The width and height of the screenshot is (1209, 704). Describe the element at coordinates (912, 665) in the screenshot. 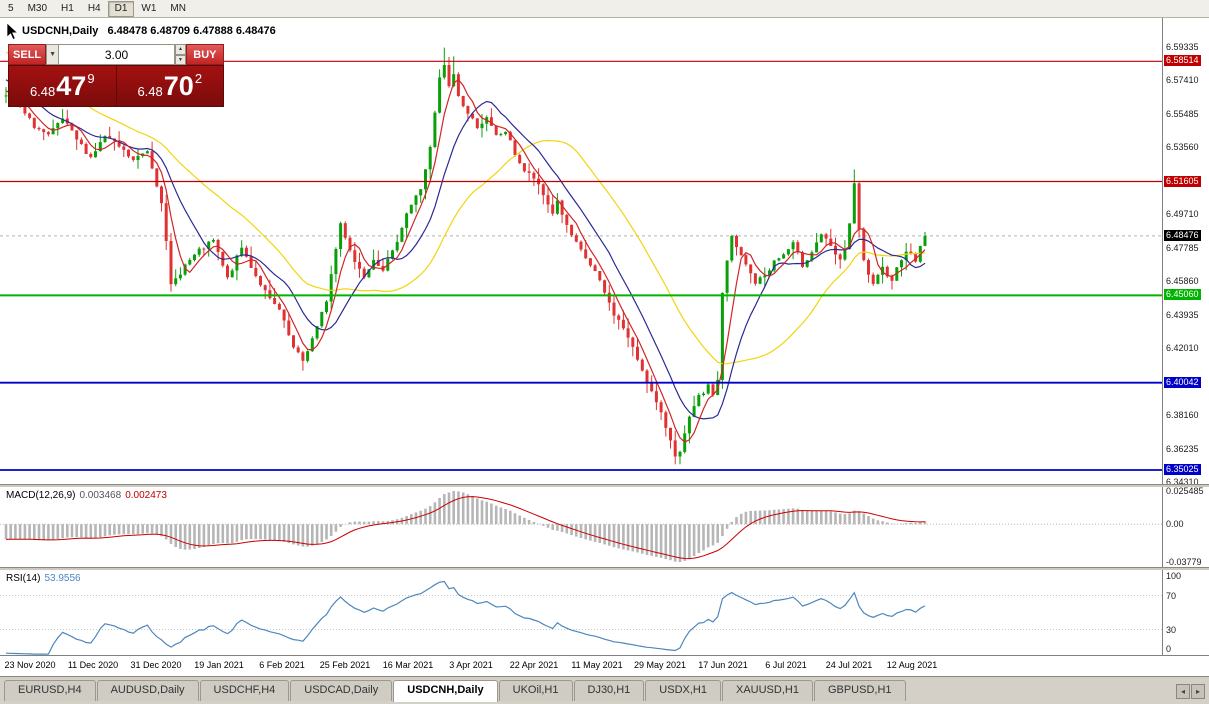

I see `date-axis-label: 12 Aug 2021` at that location.